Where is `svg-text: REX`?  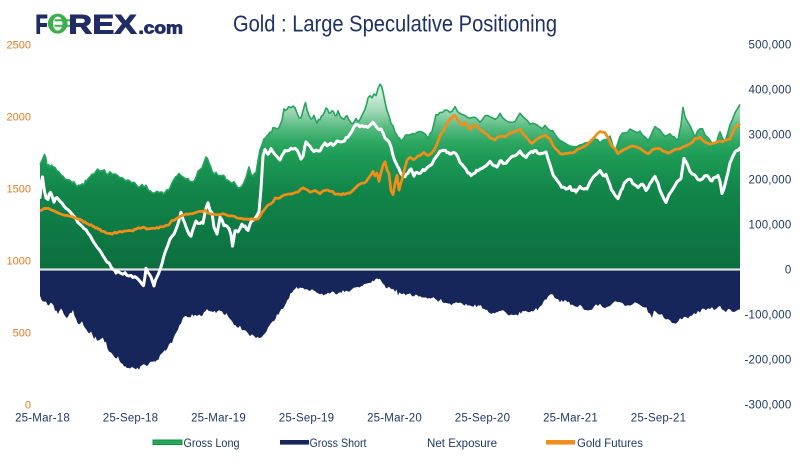 svg-text: REX is located at coordinates (103, 25).